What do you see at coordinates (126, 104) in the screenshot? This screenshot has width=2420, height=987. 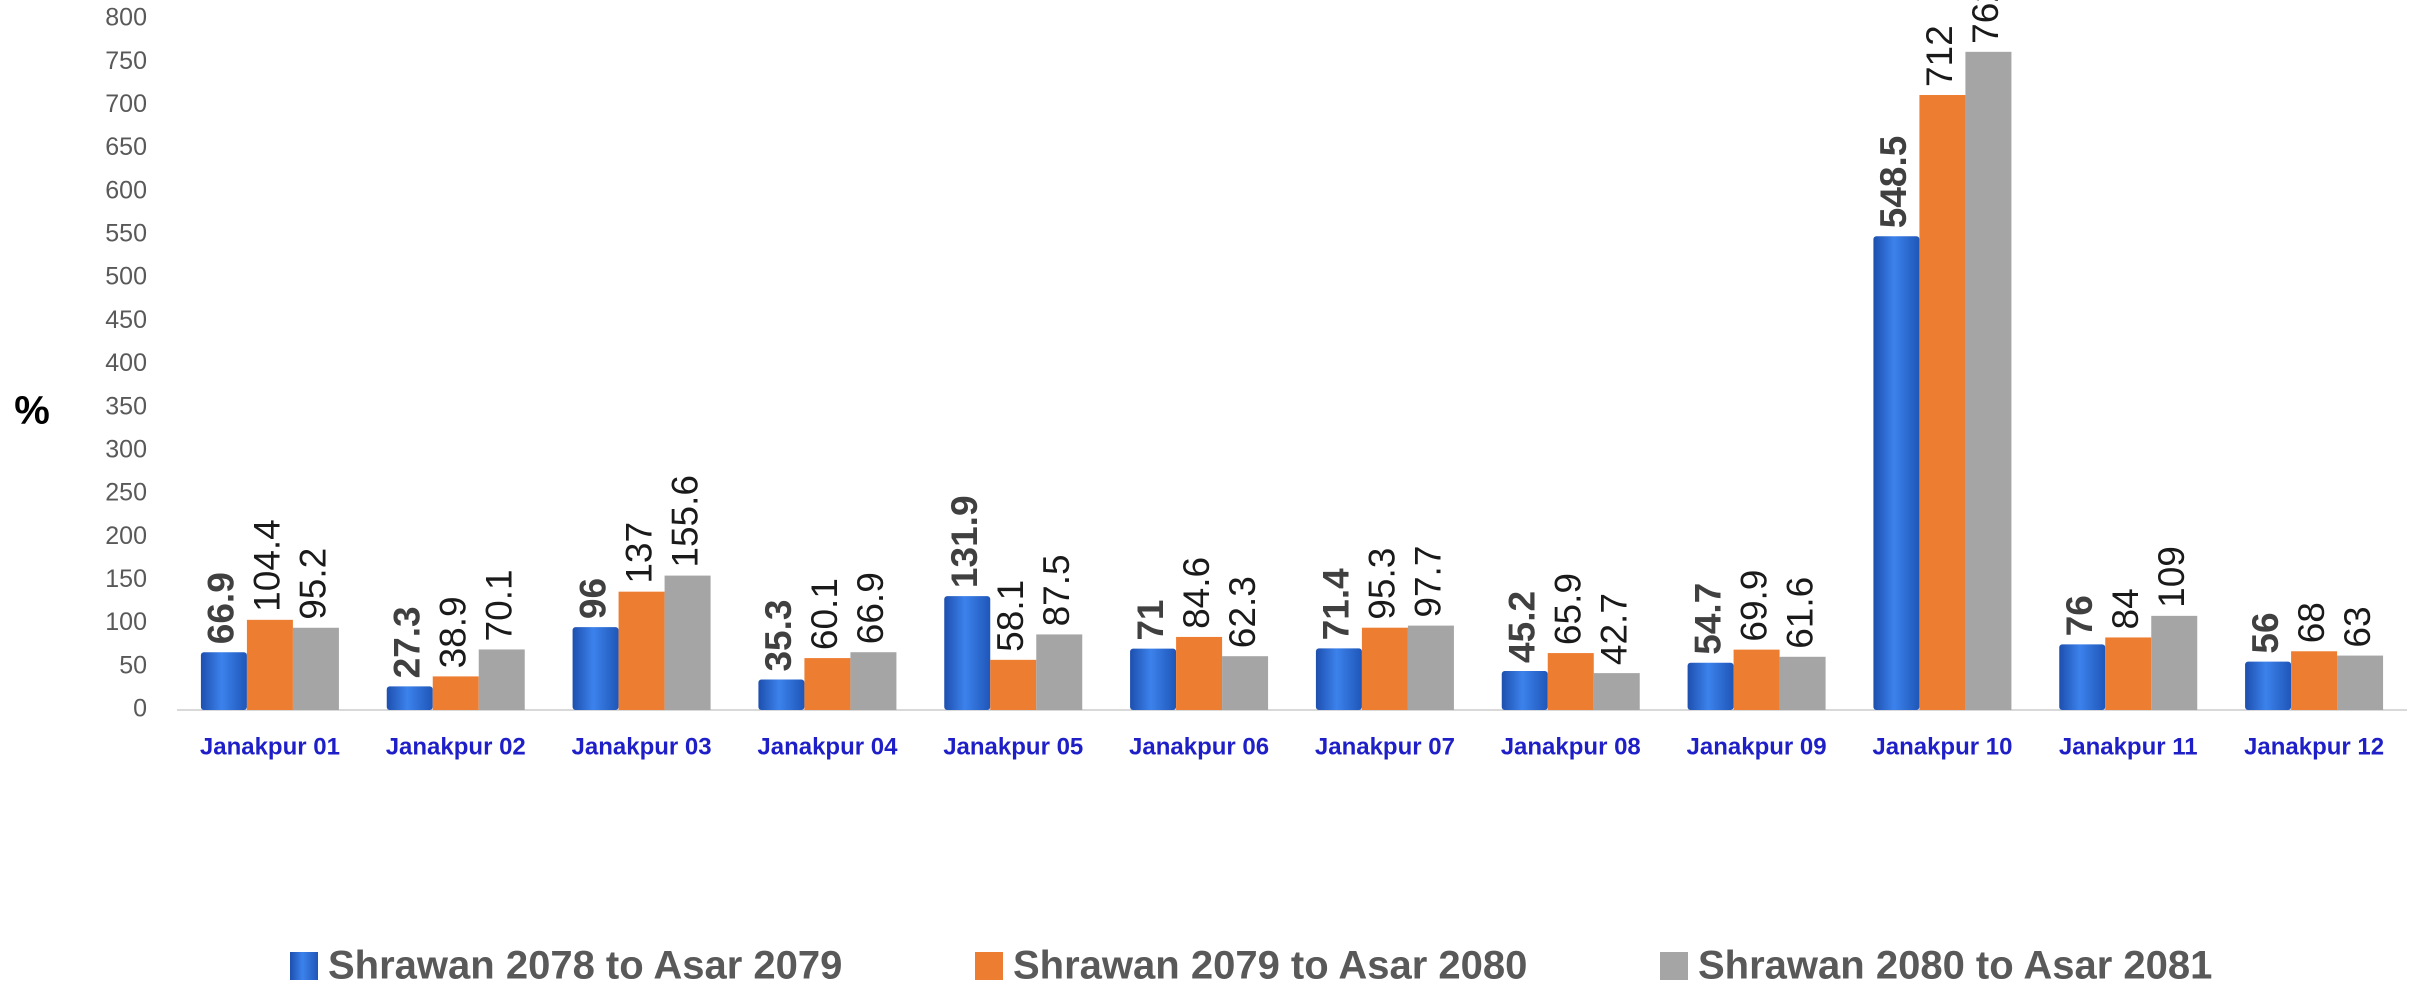 I see `y-tick-label: 700` at bounding box center [126, 104].